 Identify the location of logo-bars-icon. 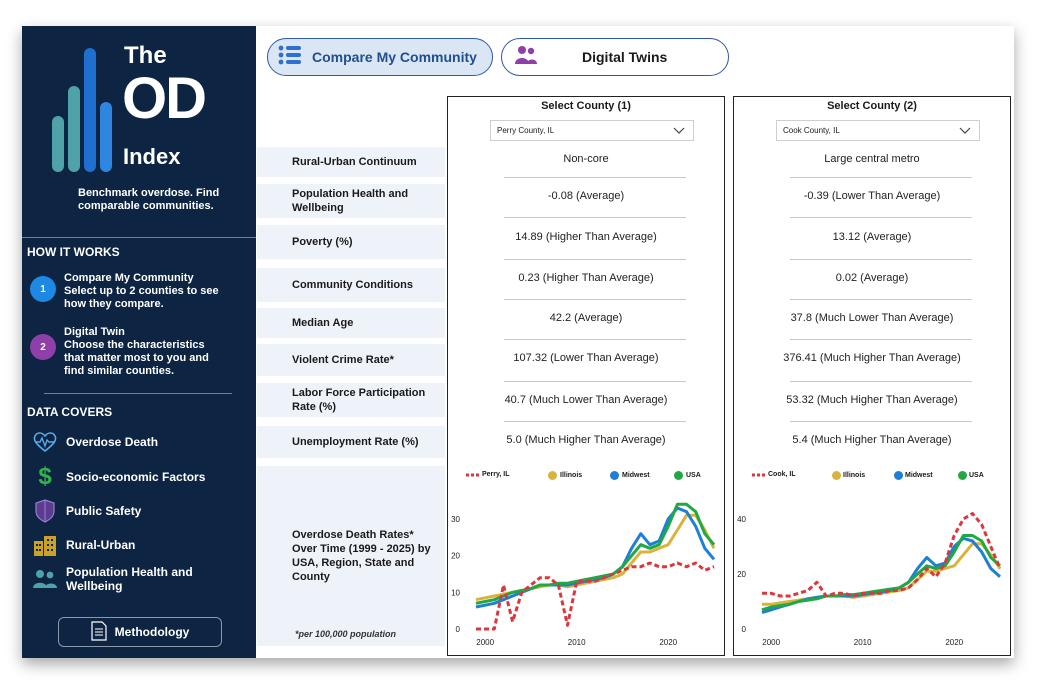
(82, 110).